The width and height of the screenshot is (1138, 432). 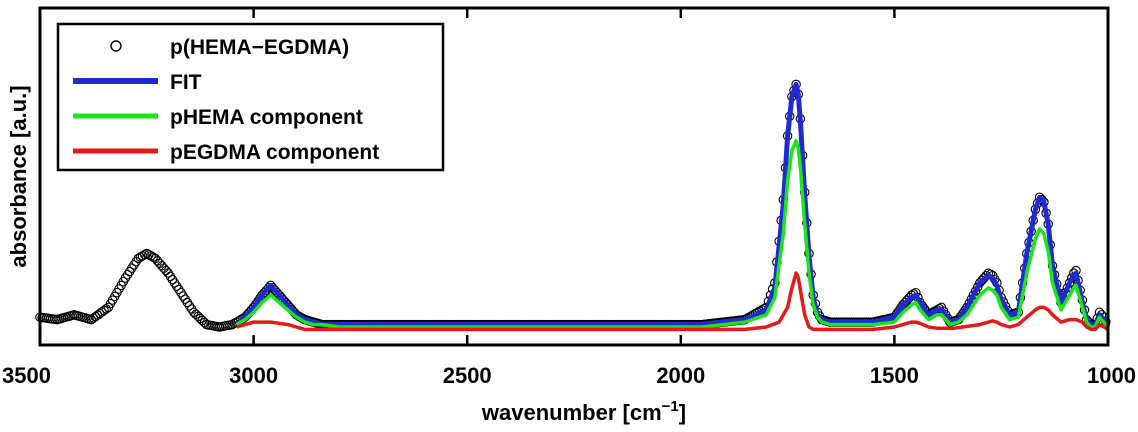 I want to click on x-tick-label: 2000, so click(x=680, y=375).